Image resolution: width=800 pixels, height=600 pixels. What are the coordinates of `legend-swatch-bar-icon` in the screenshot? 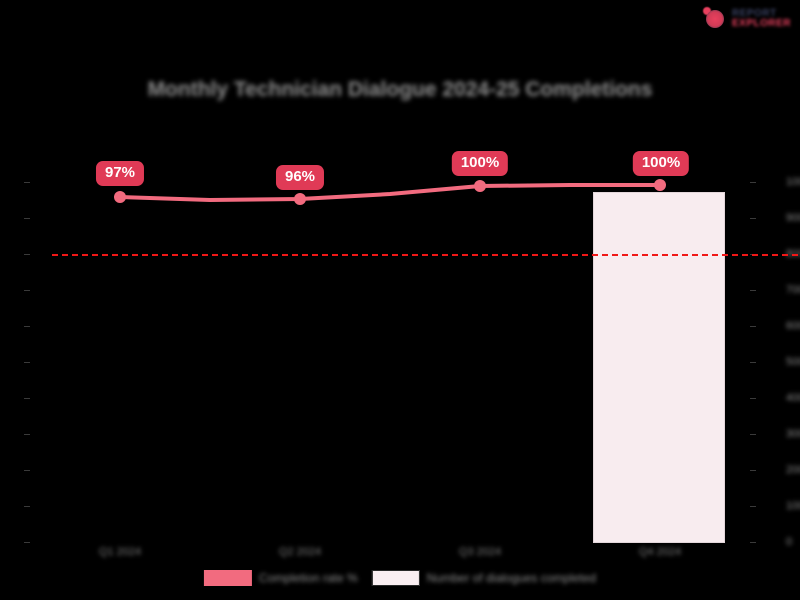 It's located at (395, 578).